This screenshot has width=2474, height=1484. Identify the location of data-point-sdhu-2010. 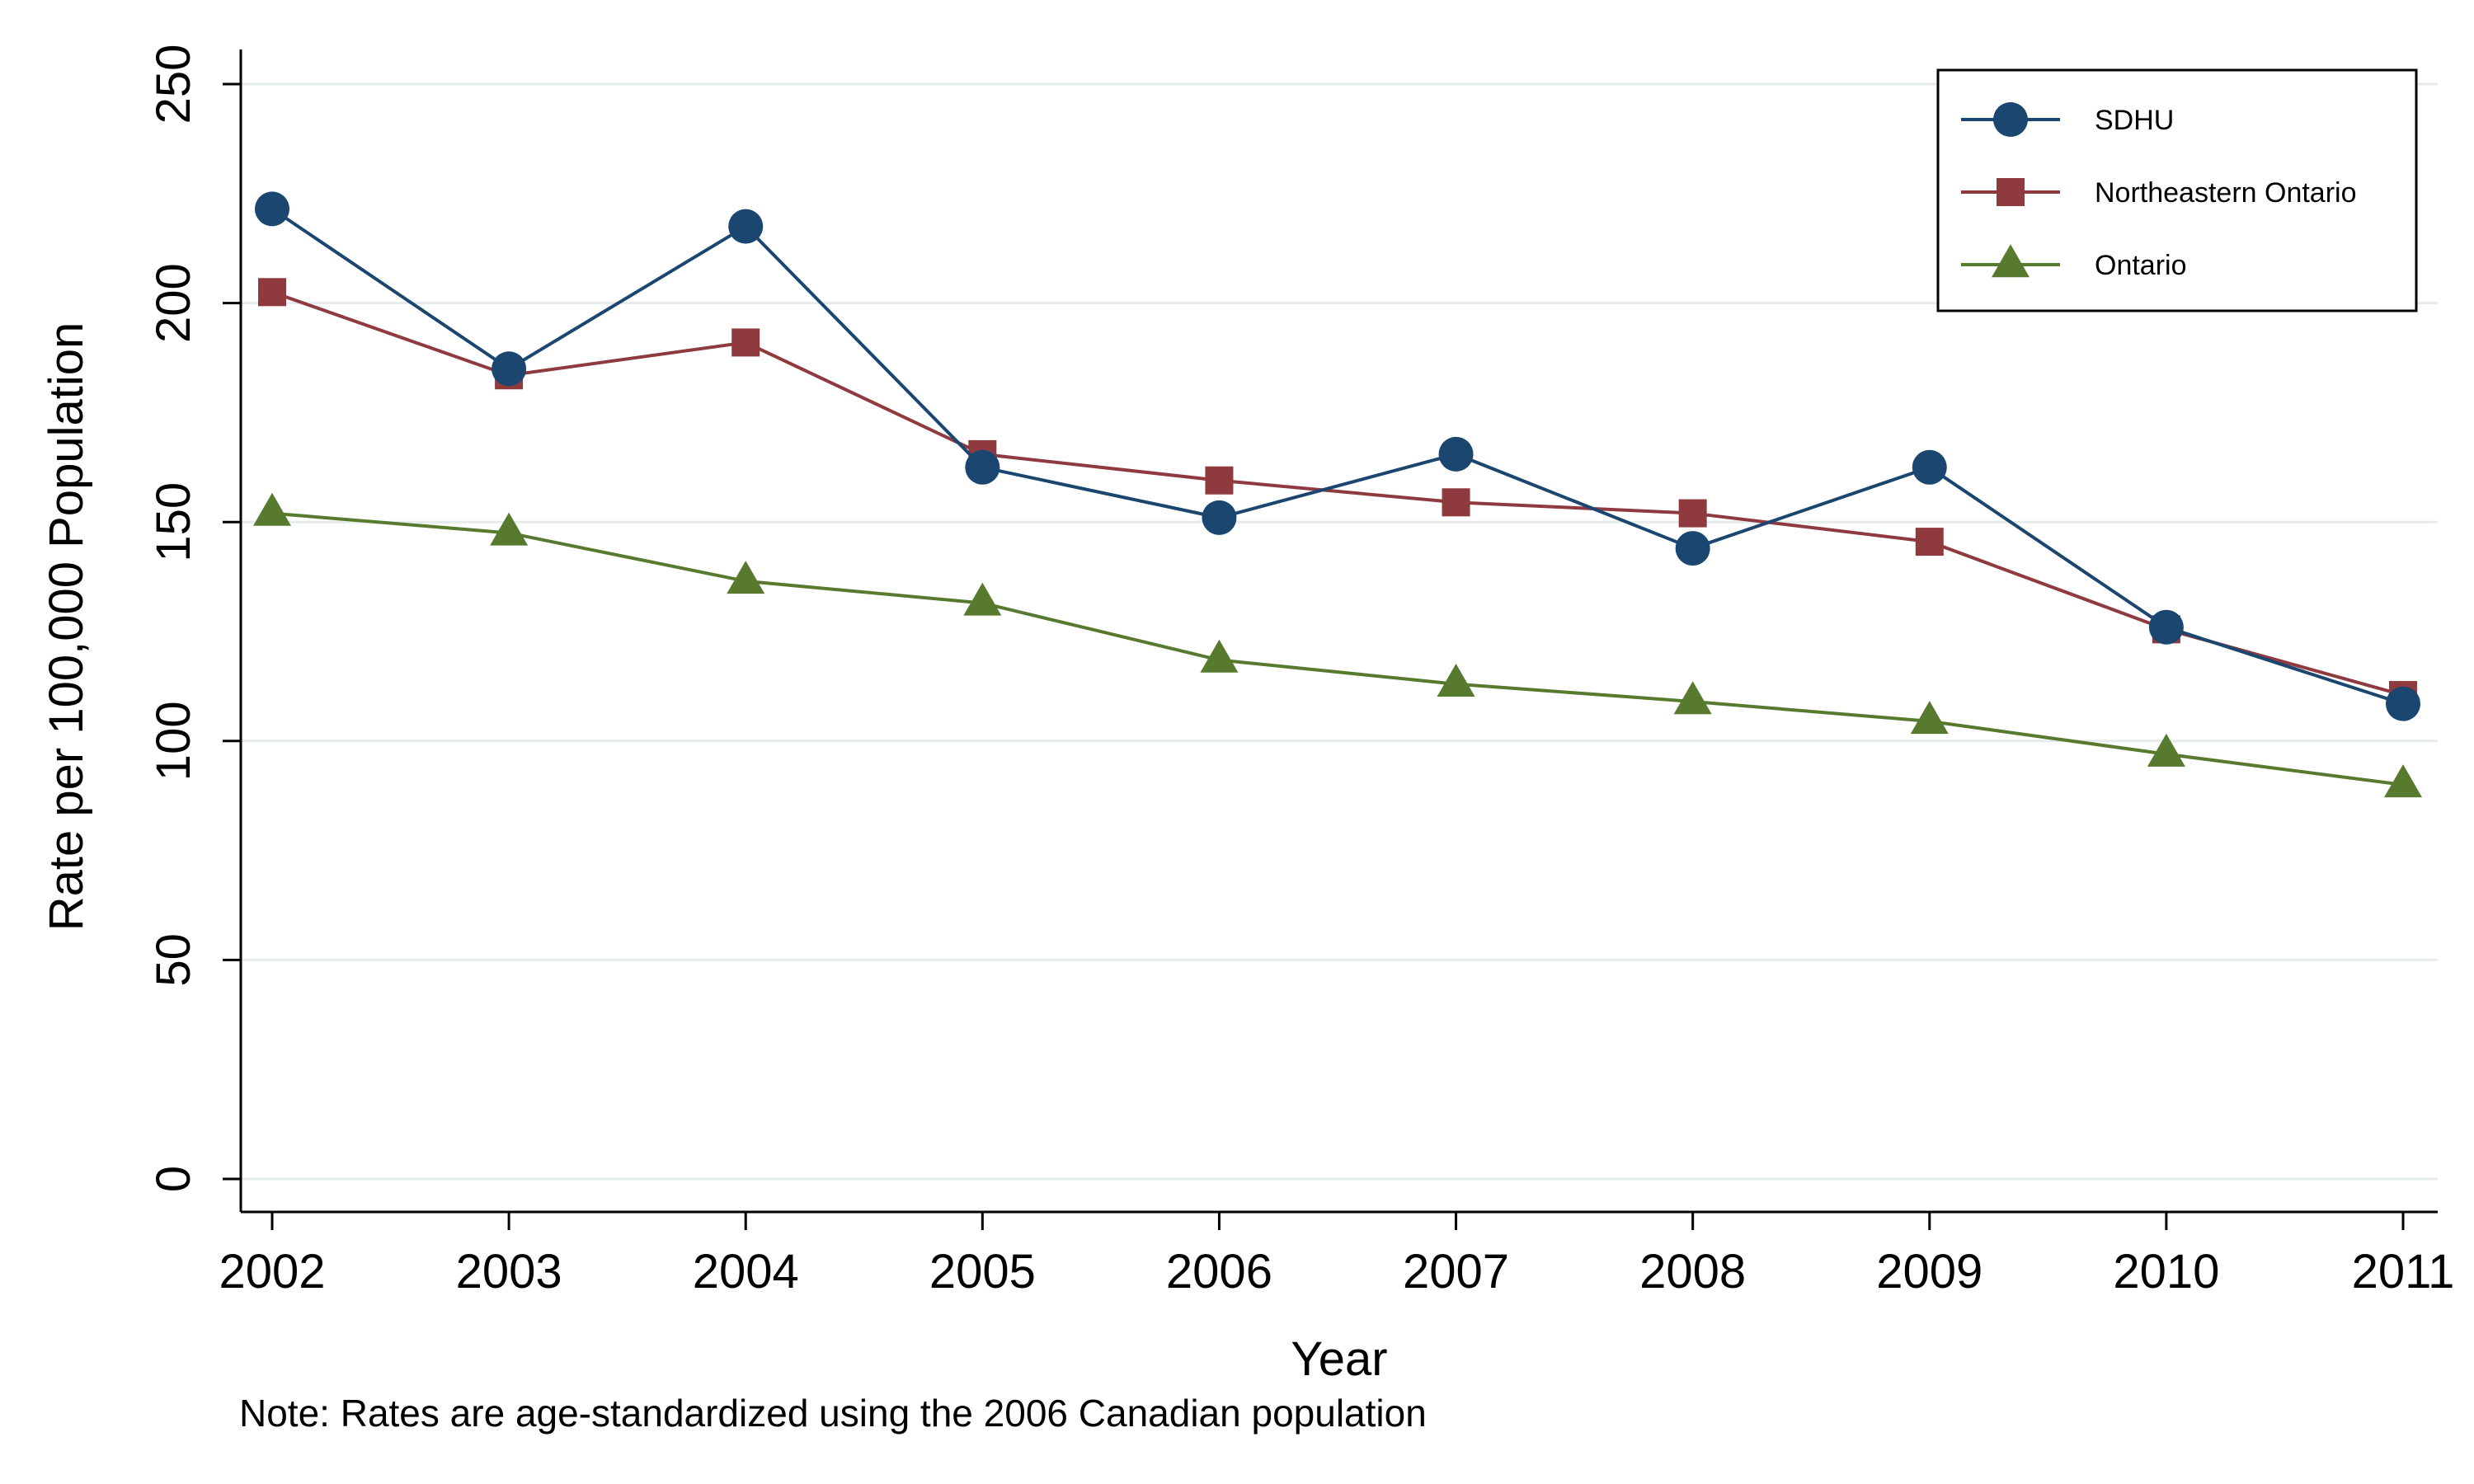
(2166, 627).